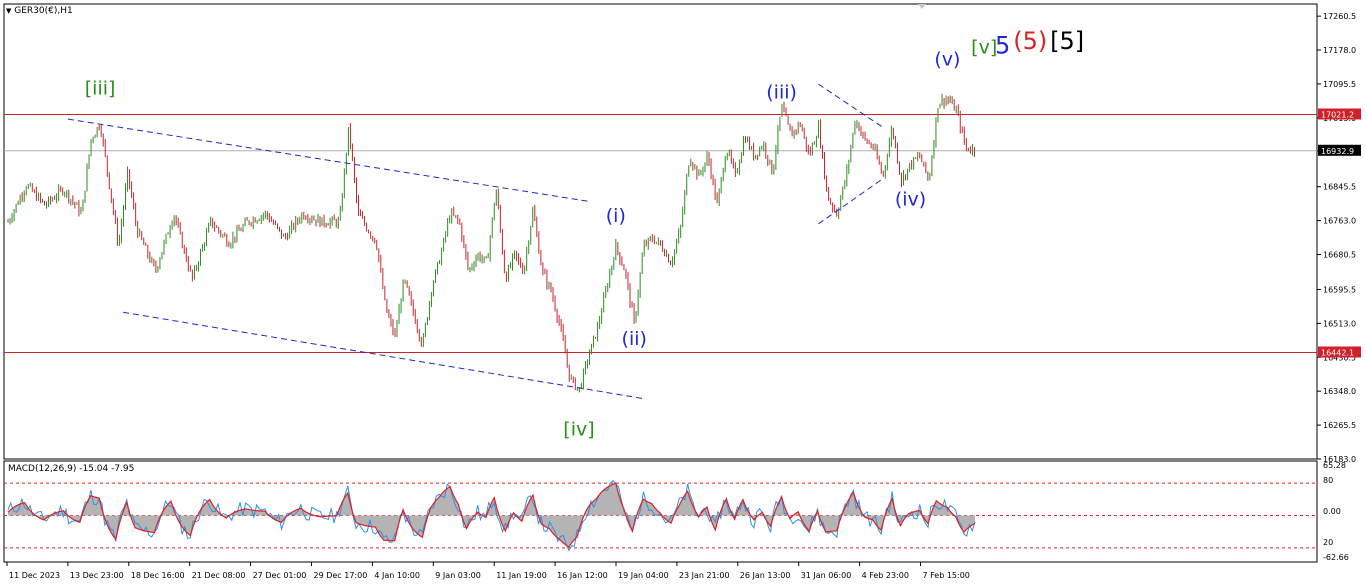 This screenshot has width=1366, height=588. I want to click on time-tick-label: 4 Jan 10:00, so click(397, 575).